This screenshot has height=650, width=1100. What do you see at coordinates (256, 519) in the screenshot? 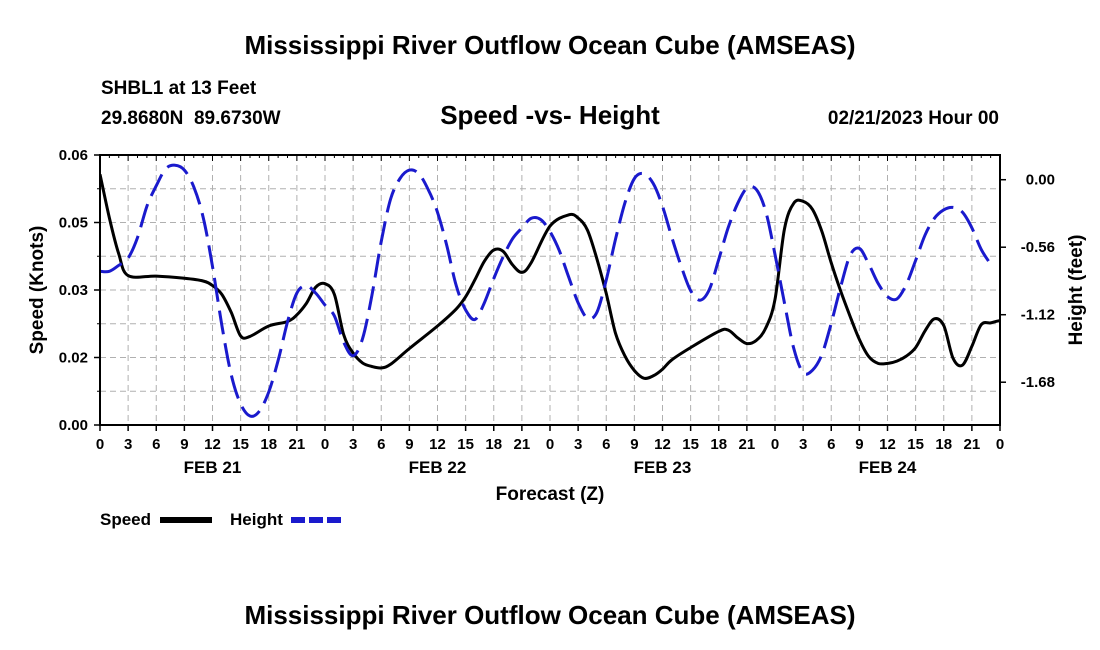
I see `legend-height-label: Height` at bounding box center [256, 519].